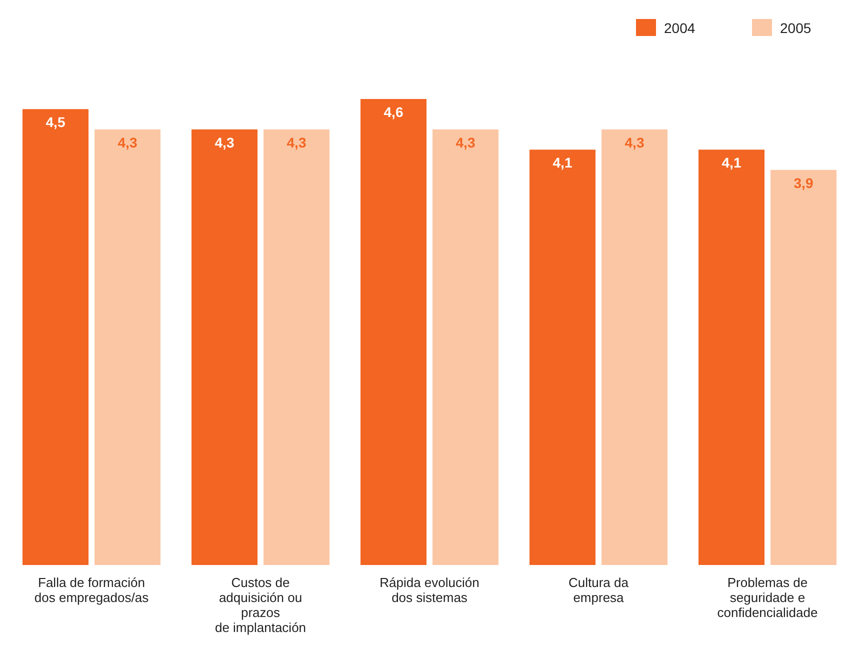  What do you see at coordinates (430, 590) in the screenshot?
I see `x-tick-label: Rápida evolución dos sistemas` at bounding box center [430, 590].